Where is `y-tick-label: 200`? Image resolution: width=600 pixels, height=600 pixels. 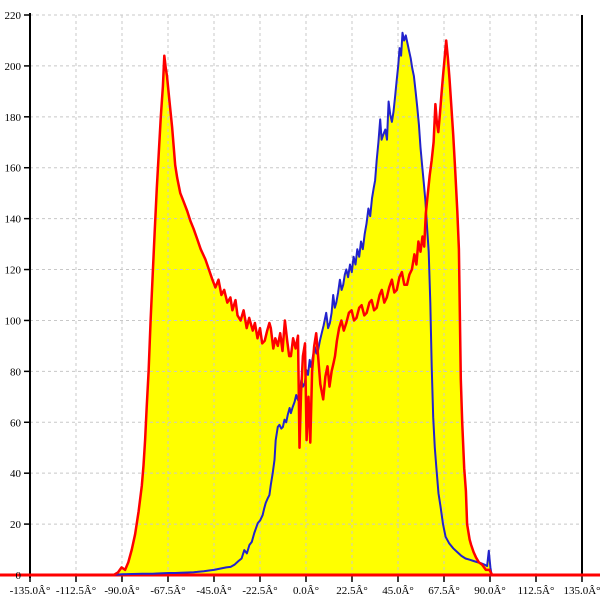
y-tick-label: 200 is located at coordinates (13, 67).